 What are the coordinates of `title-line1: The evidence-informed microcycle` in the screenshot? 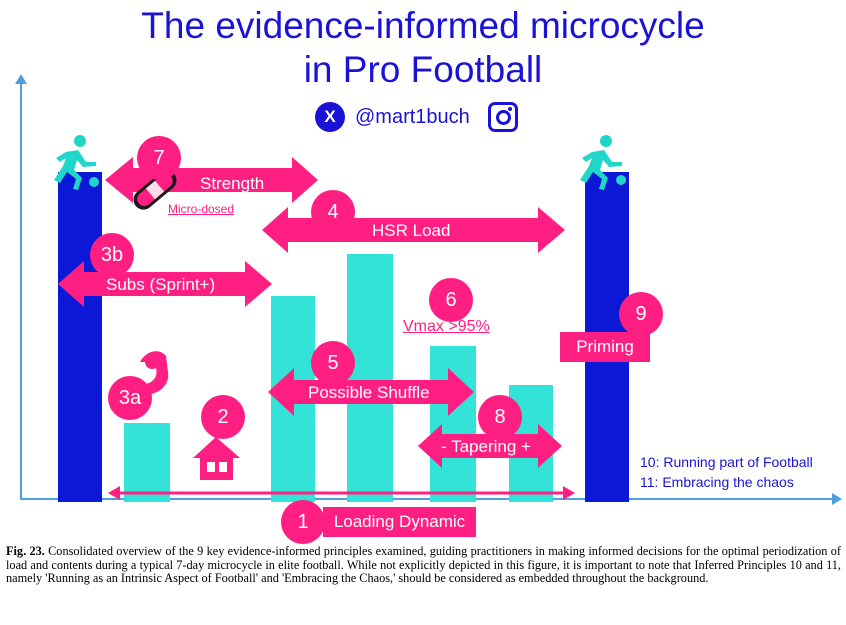 It's located at (423, 25).